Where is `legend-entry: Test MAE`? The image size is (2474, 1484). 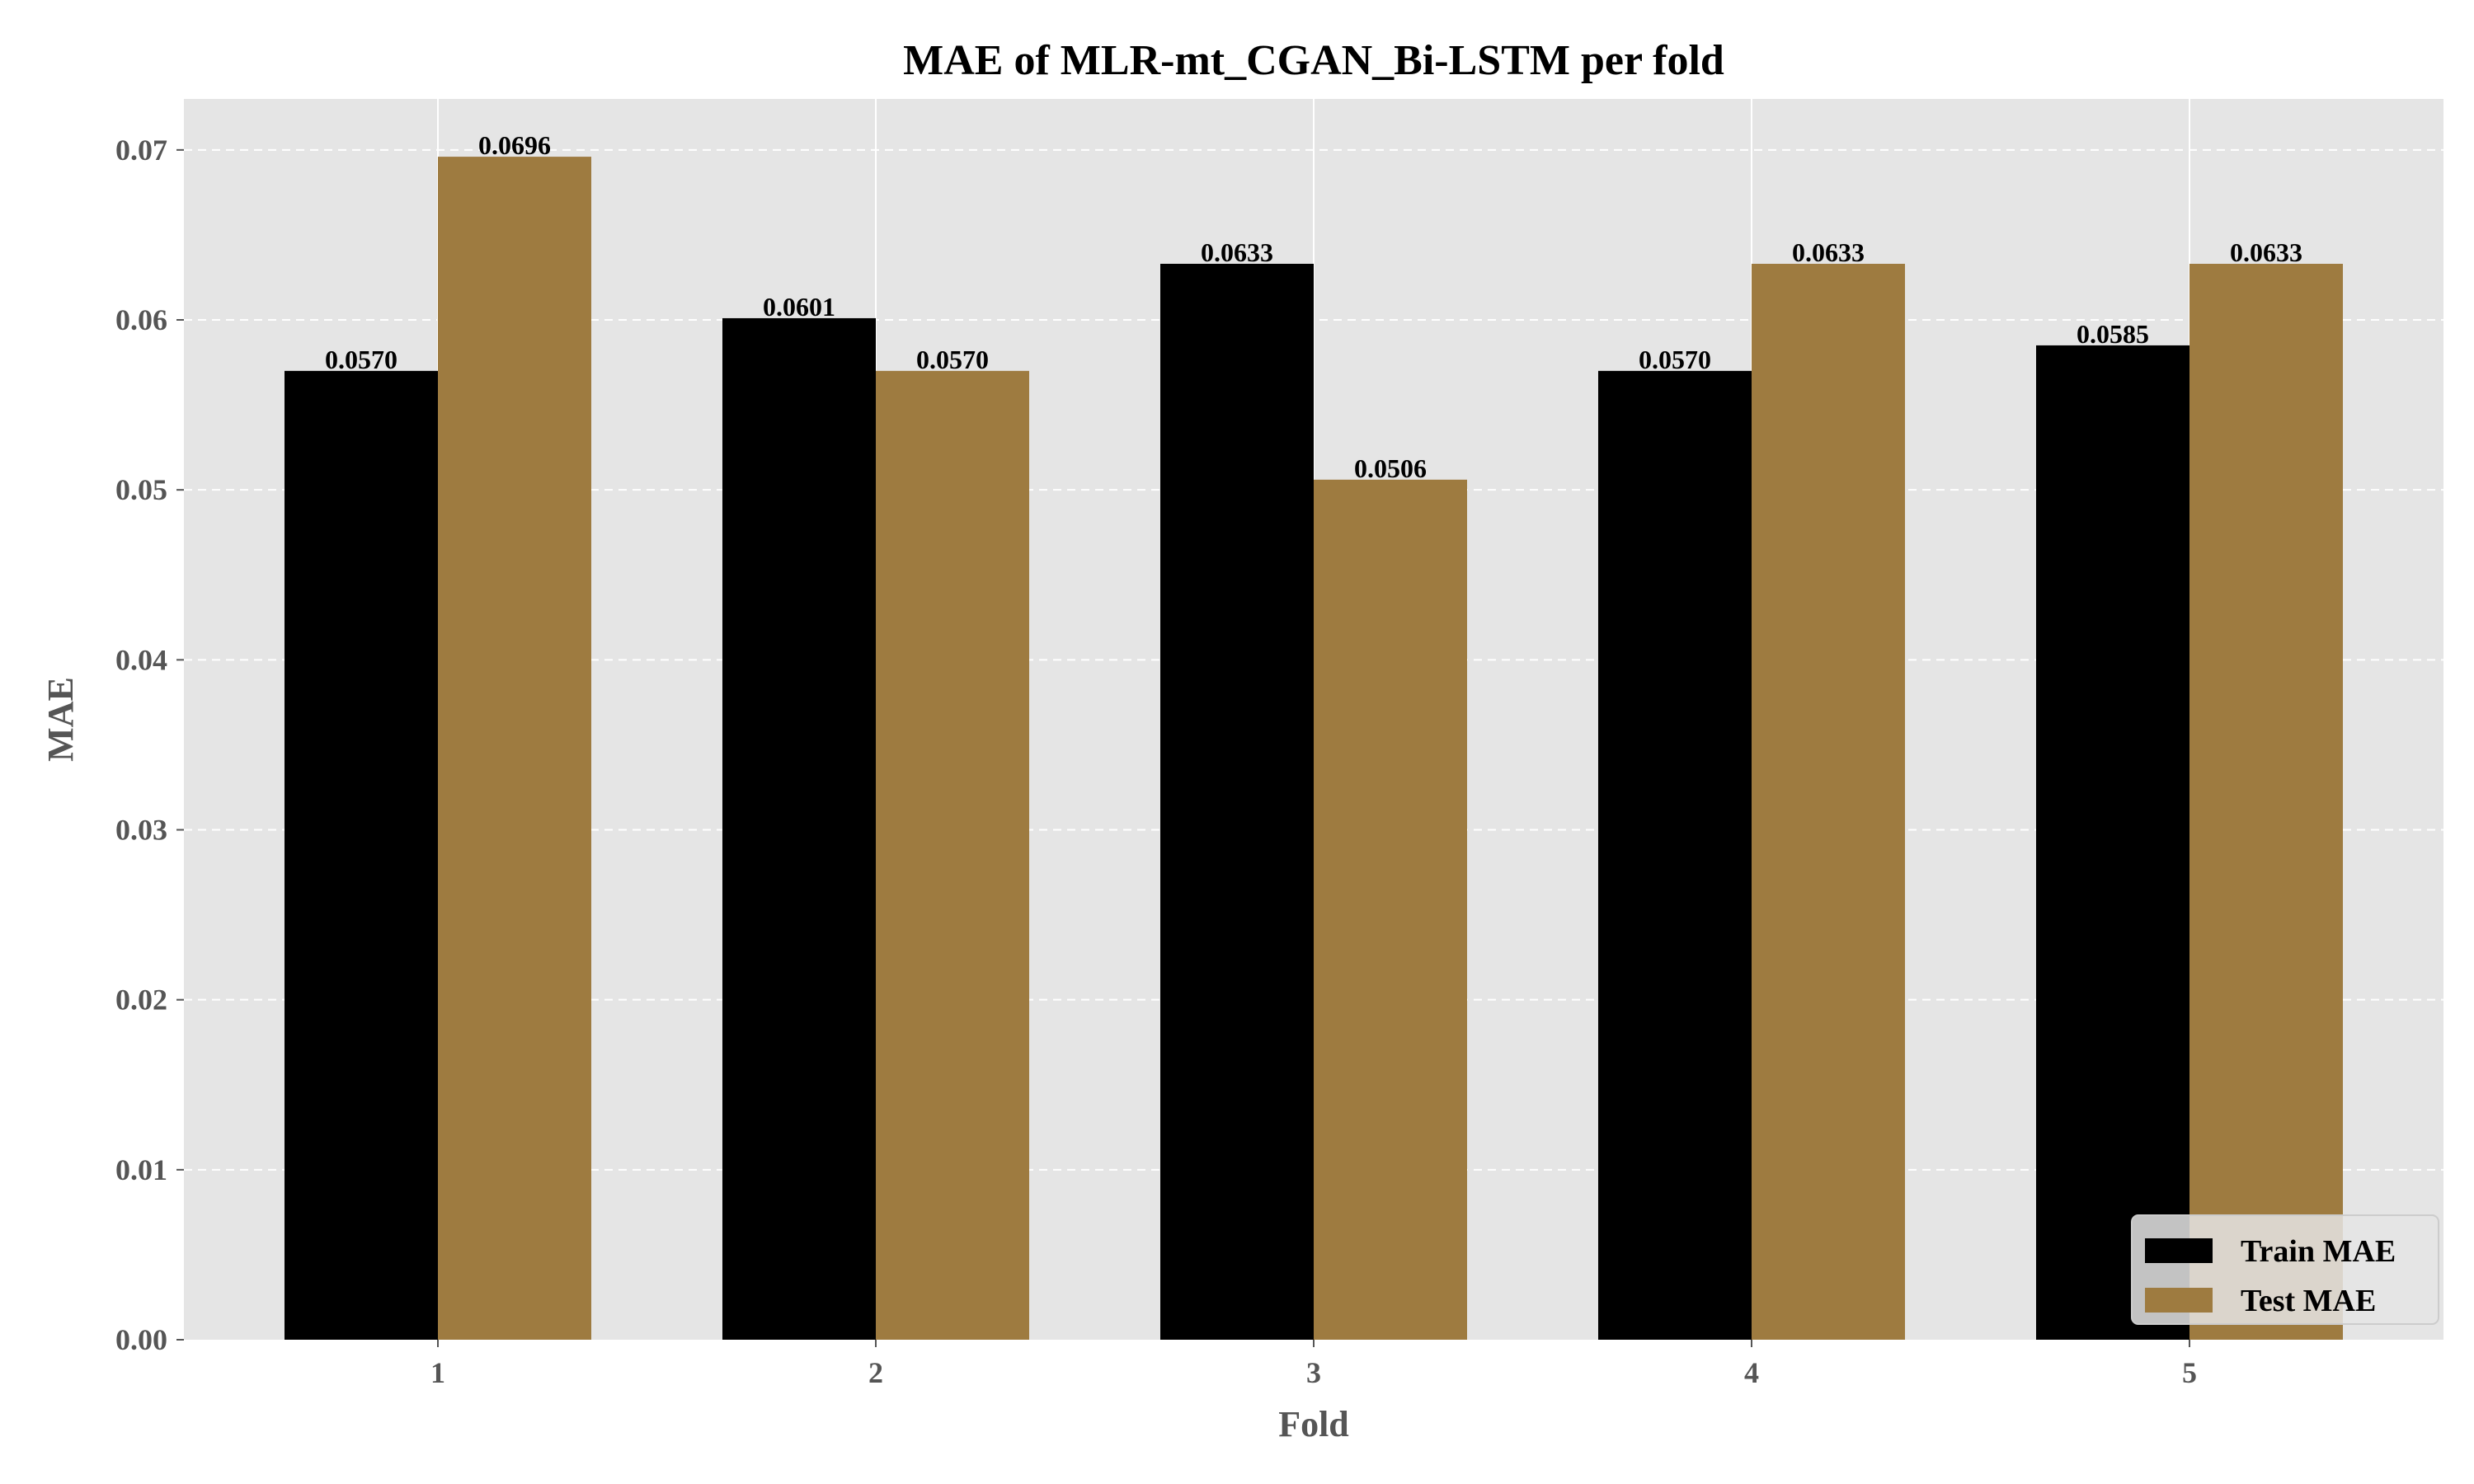 legend-entry: Test MAE is located at coordinates (2308, 1301).